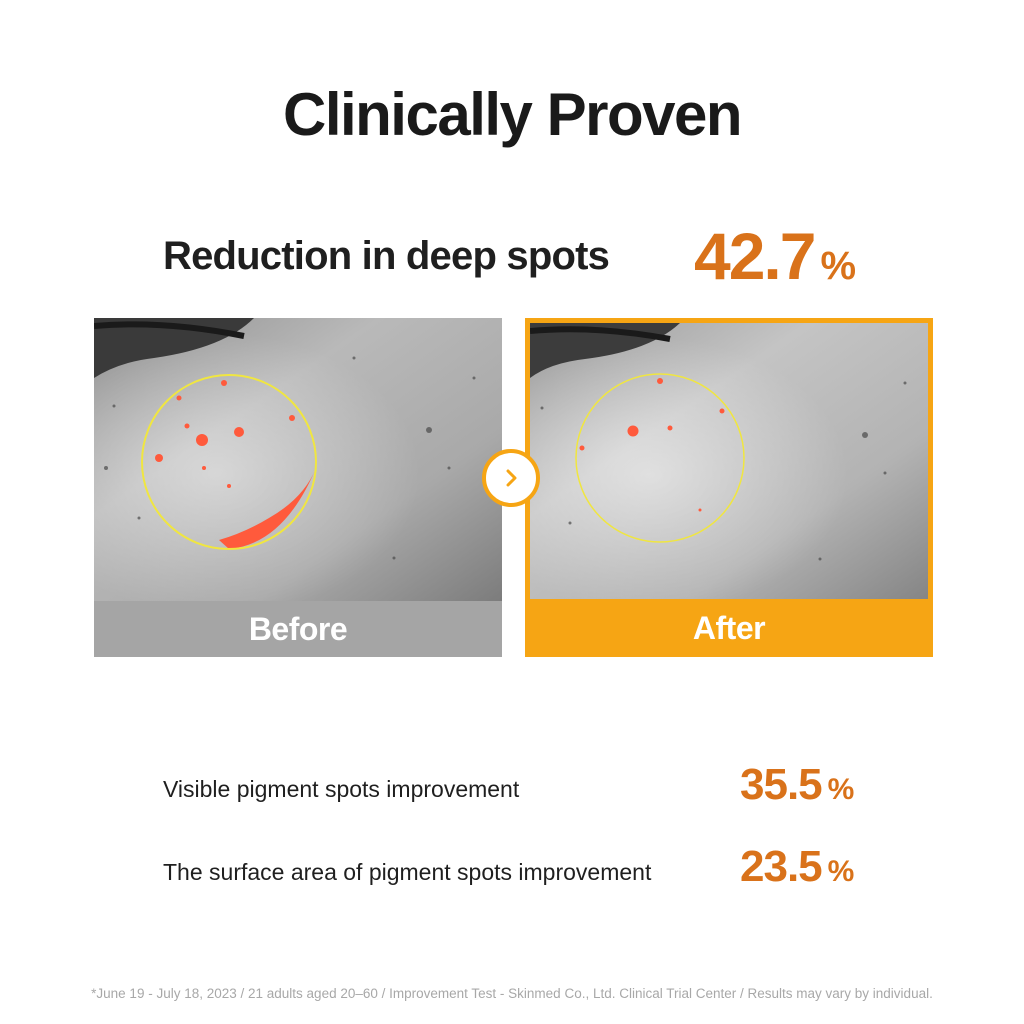  What do you see at coordinates (729, 461) in the screenshot?
I see `after-skin-image` at bounding box center [729, 461].